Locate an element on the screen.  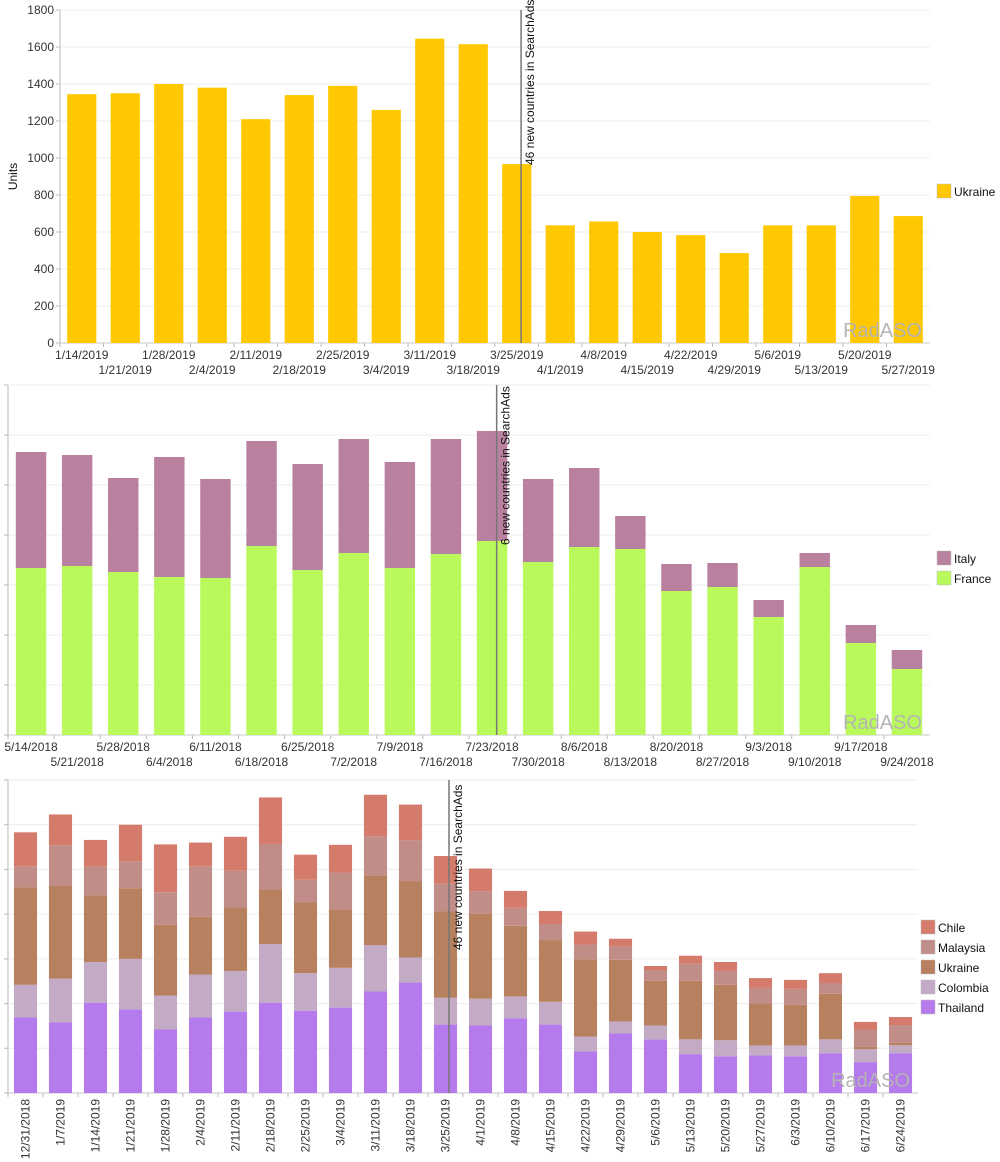
y-tick-label: 1800 is located at coordinates (40, 10).